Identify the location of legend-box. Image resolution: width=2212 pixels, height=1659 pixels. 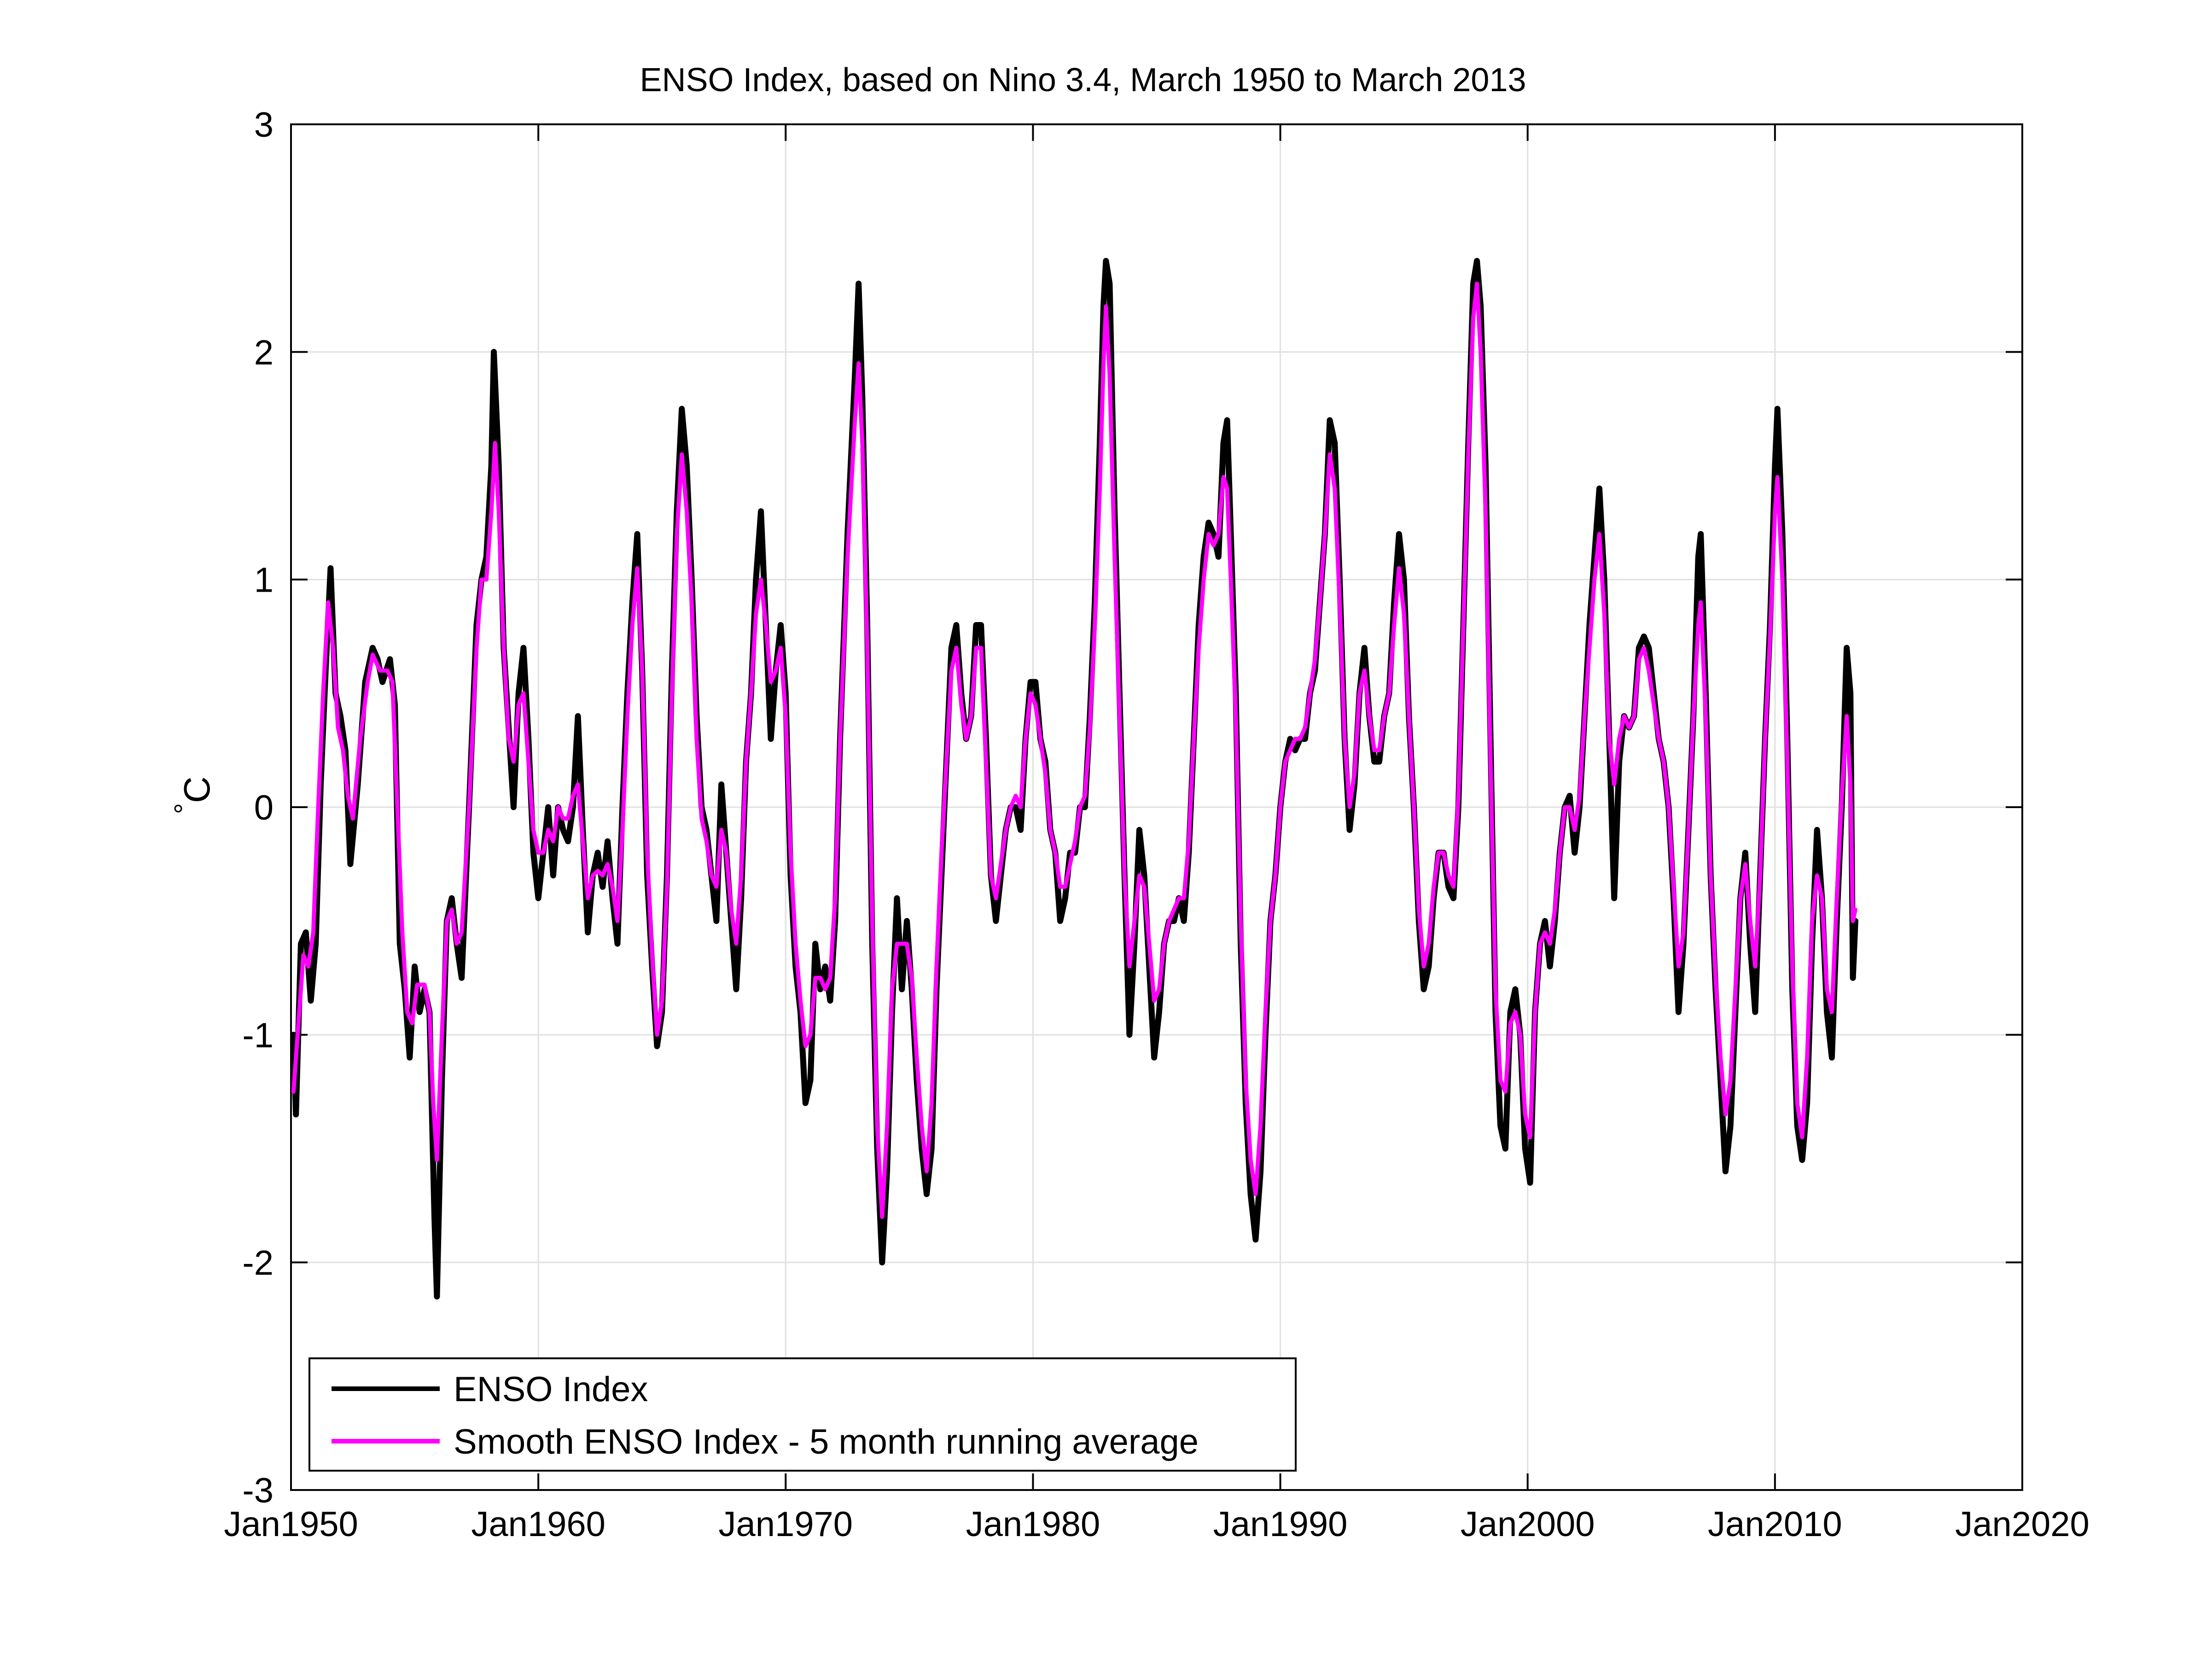
(803, 1414).